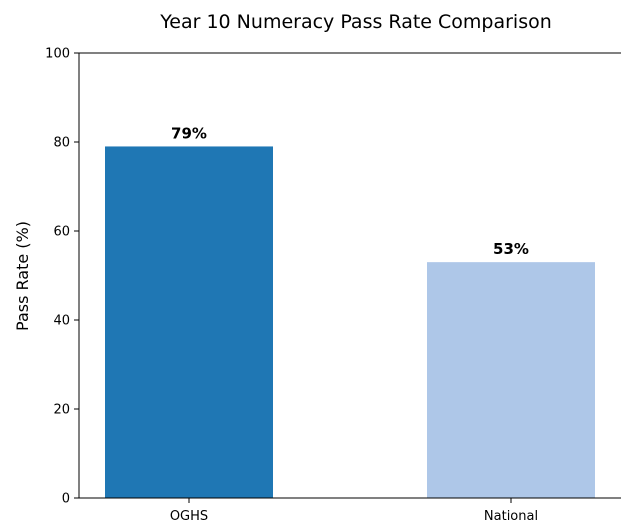 This screenshot has height=522, width=623. I want to click on y-tick-label: 60, so click(61, 232).